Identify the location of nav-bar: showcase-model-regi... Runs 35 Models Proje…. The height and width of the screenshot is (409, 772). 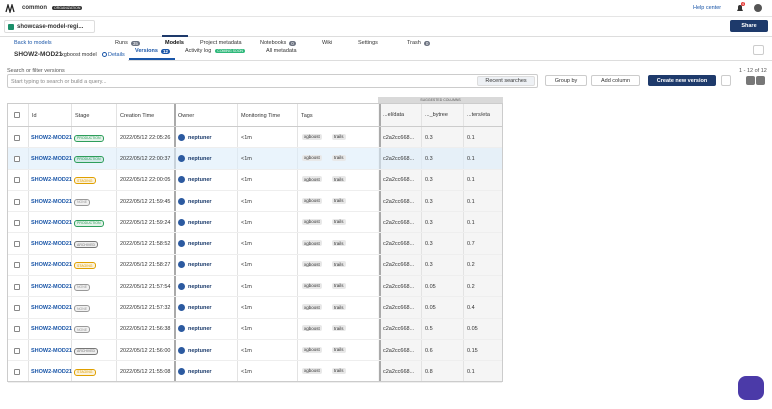
(386, 31).